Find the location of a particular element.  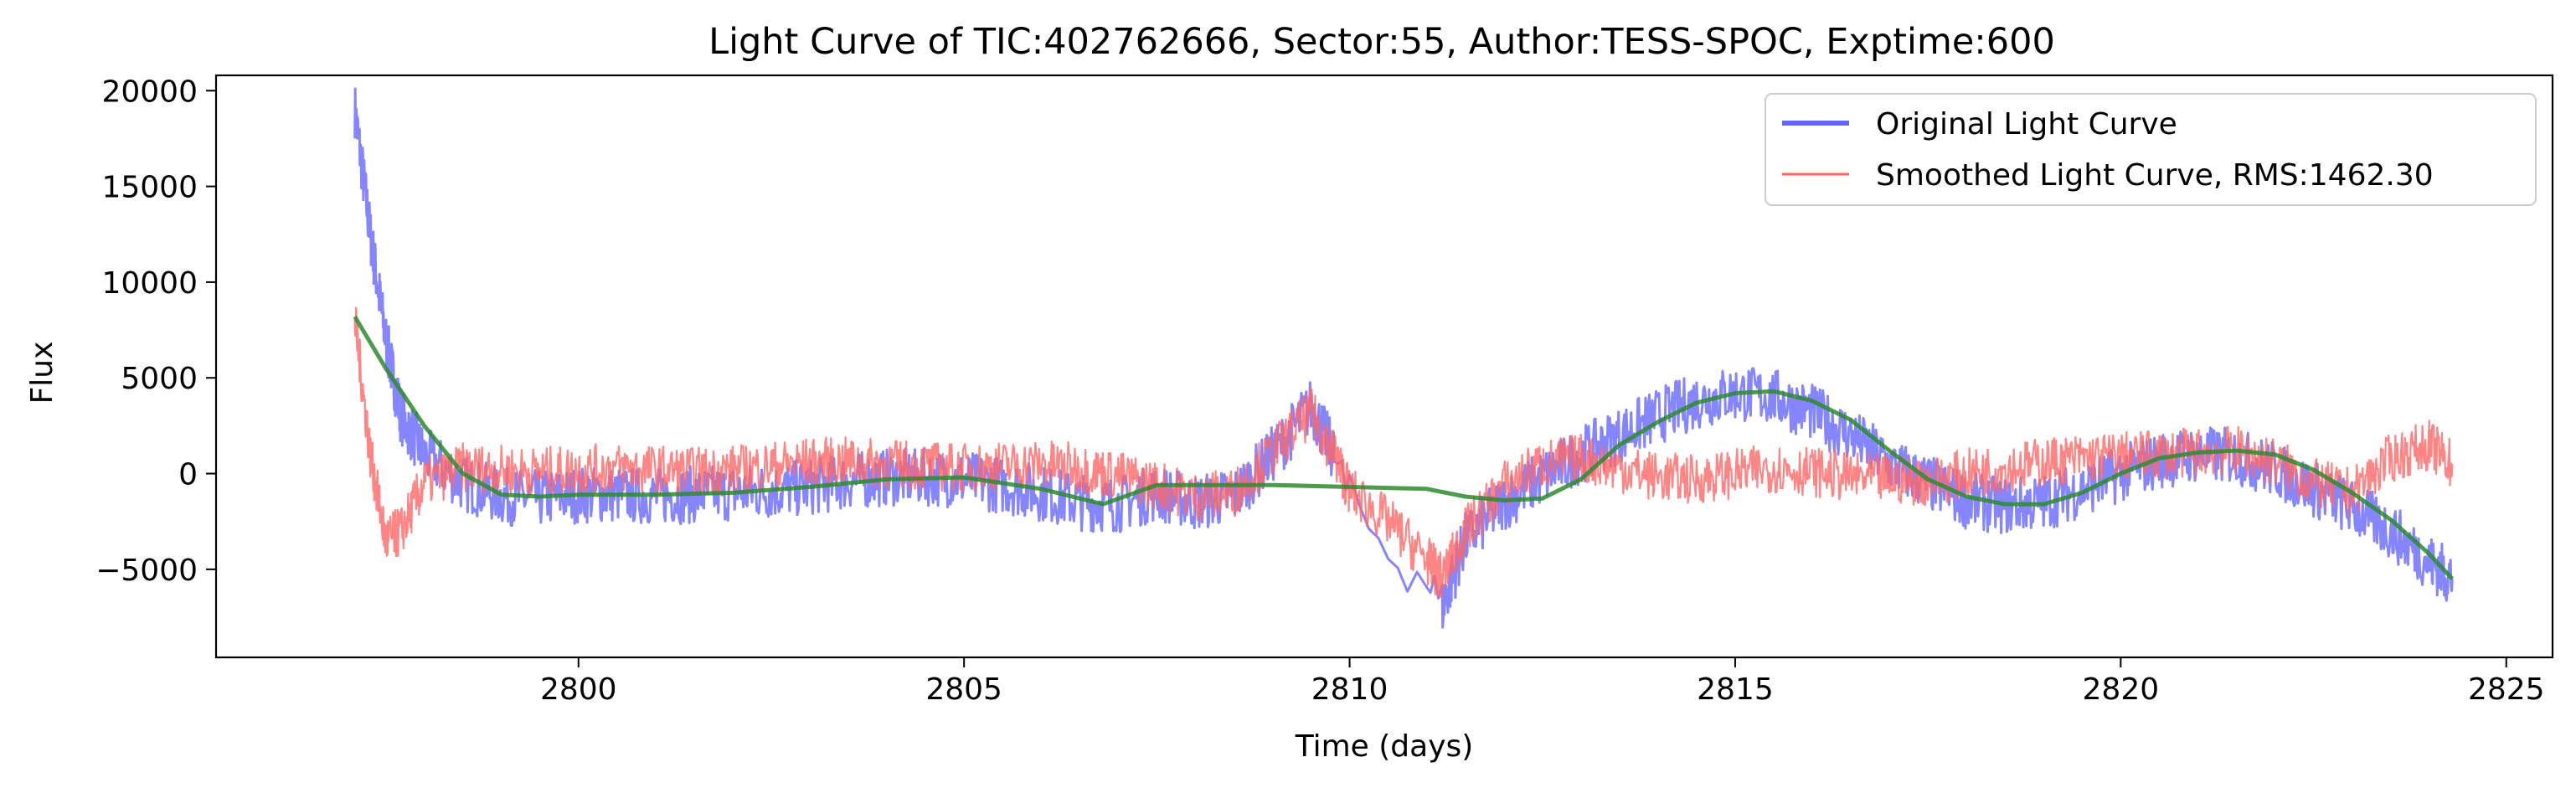

x-tick-label: 2805 is located at coordinates (964, 689).